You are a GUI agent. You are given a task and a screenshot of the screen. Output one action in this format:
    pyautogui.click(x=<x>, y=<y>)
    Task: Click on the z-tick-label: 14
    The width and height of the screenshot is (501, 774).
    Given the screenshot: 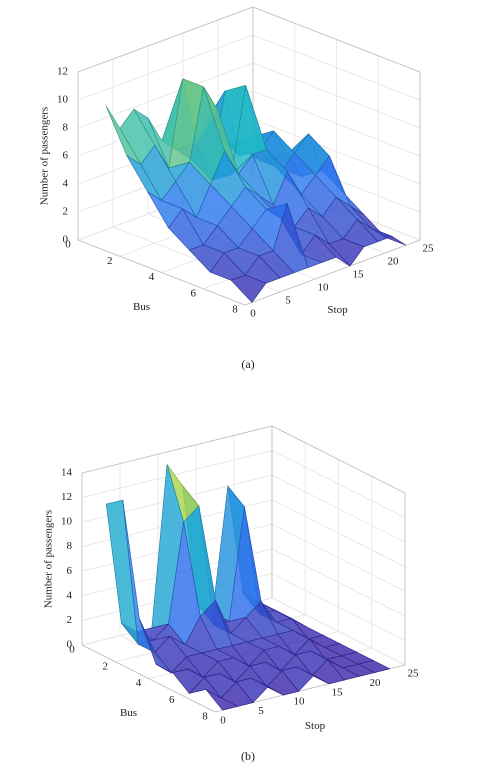 What is the action you would take?
    pyautogui.click(x=67, y=473)
    